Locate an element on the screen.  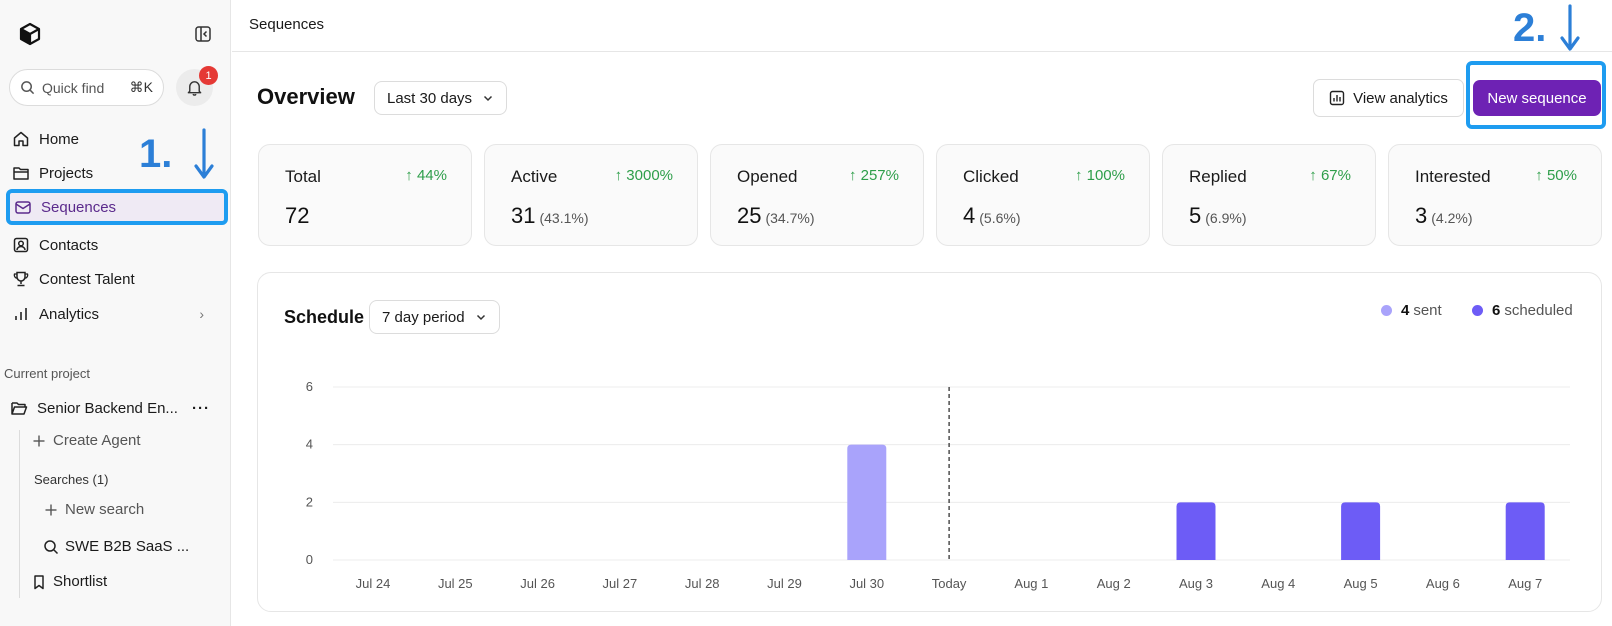
new-sequence-button: New sequence is located at coordinates (1537, 98).